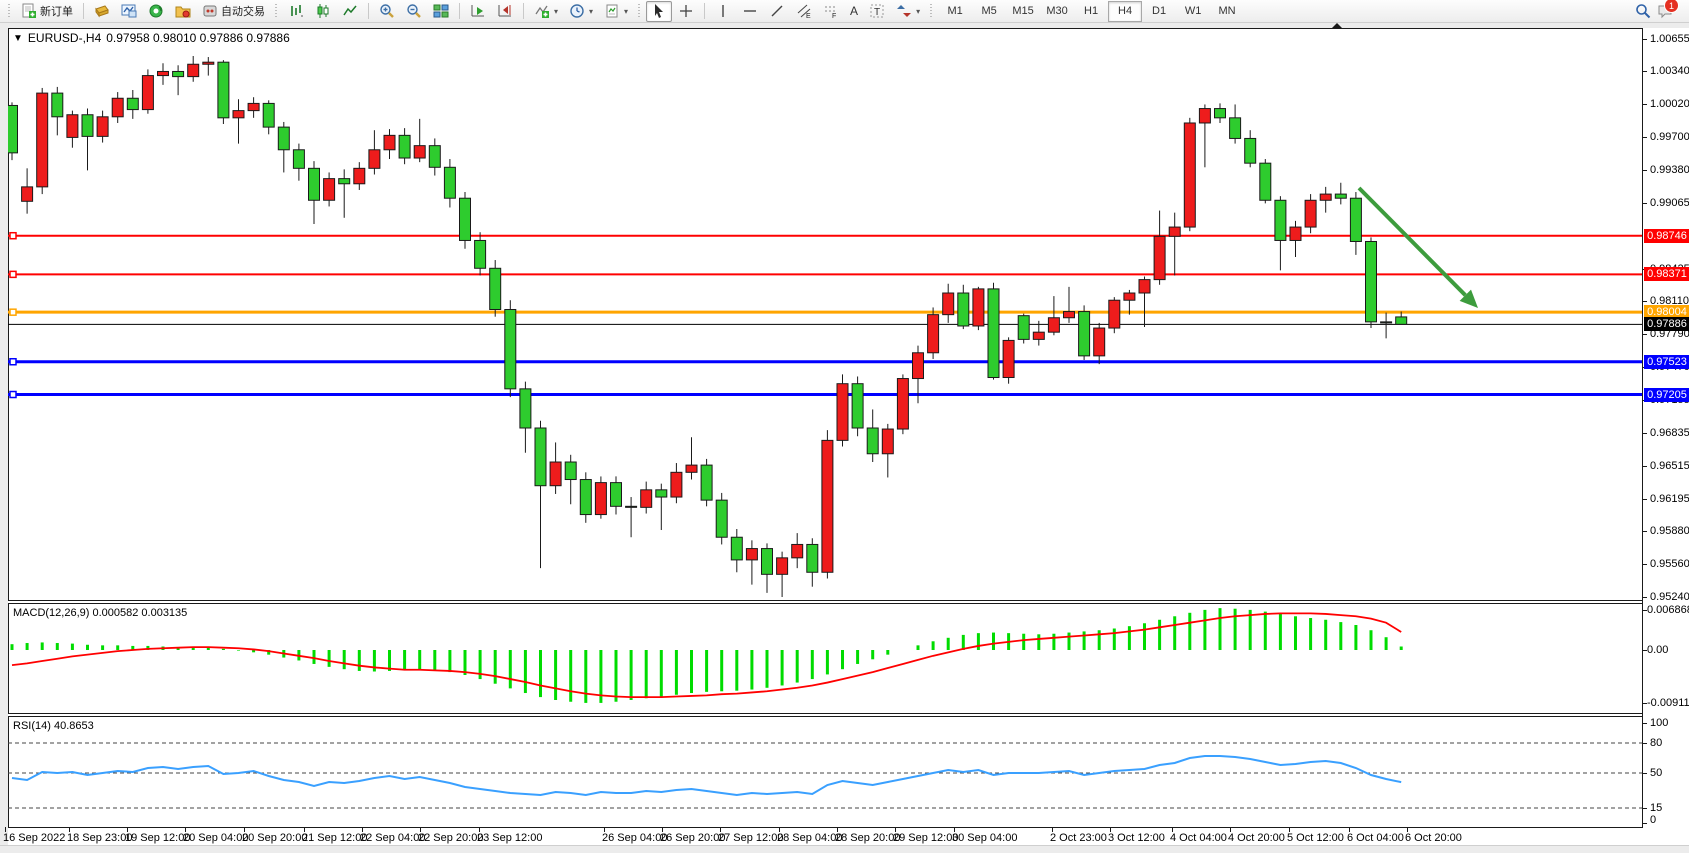  Describe the element at coordinates (441, 11) in the screenshot. I see `tile-windows-button` at that location.